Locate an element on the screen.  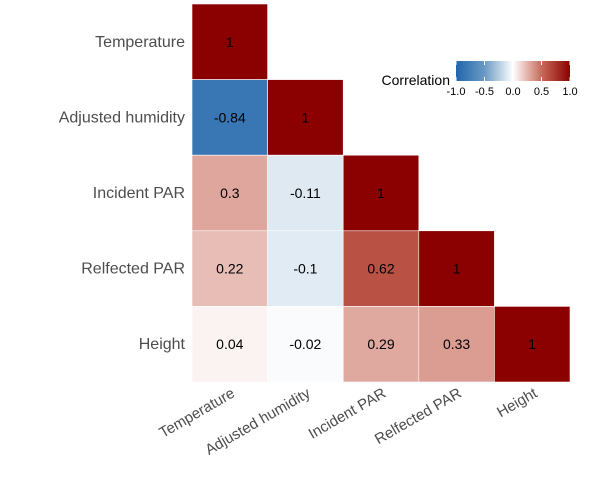
x-tick-label: Height is located at coordinates (517, 402).